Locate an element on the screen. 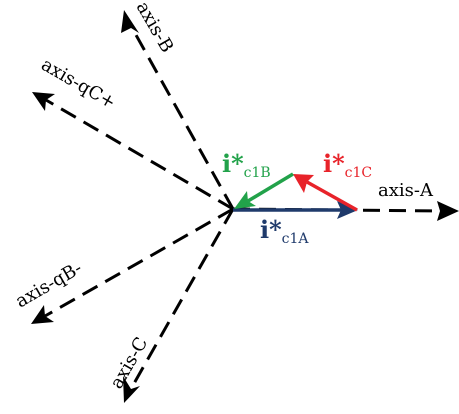  vector-c1b-label-sub: c1B is located at coordinates (257, 173).